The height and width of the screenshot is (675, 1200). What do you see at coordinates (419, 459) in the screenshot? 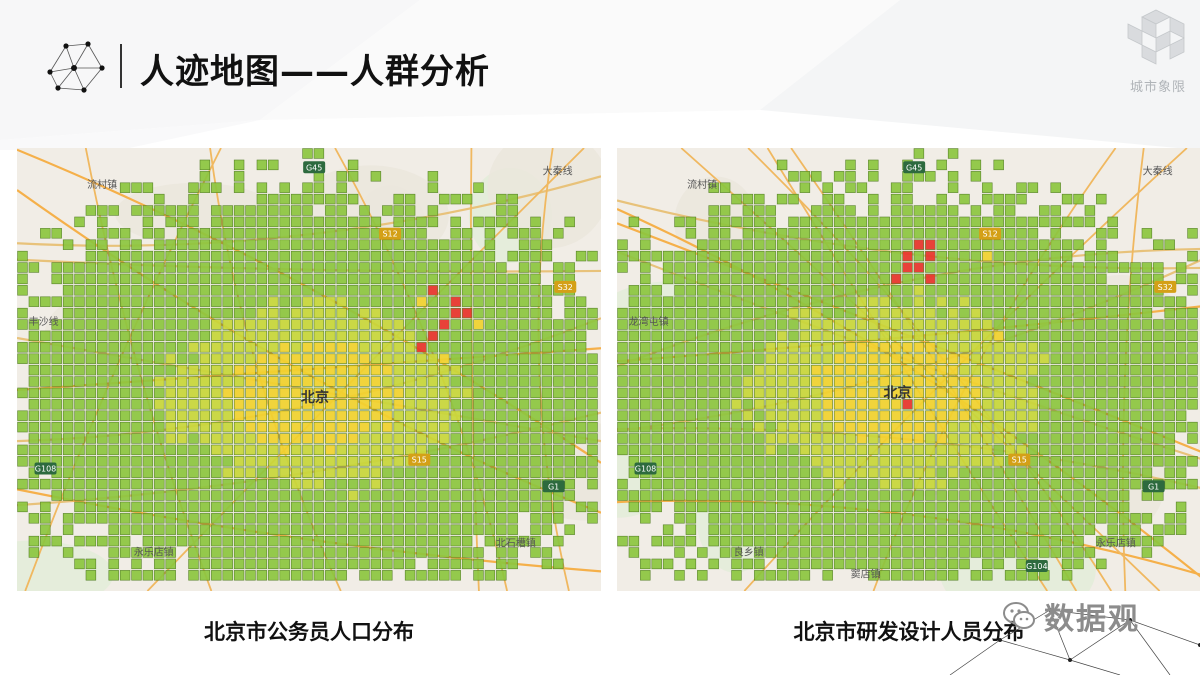
I see `road-shield-badge` at bounding box center [419, 459].